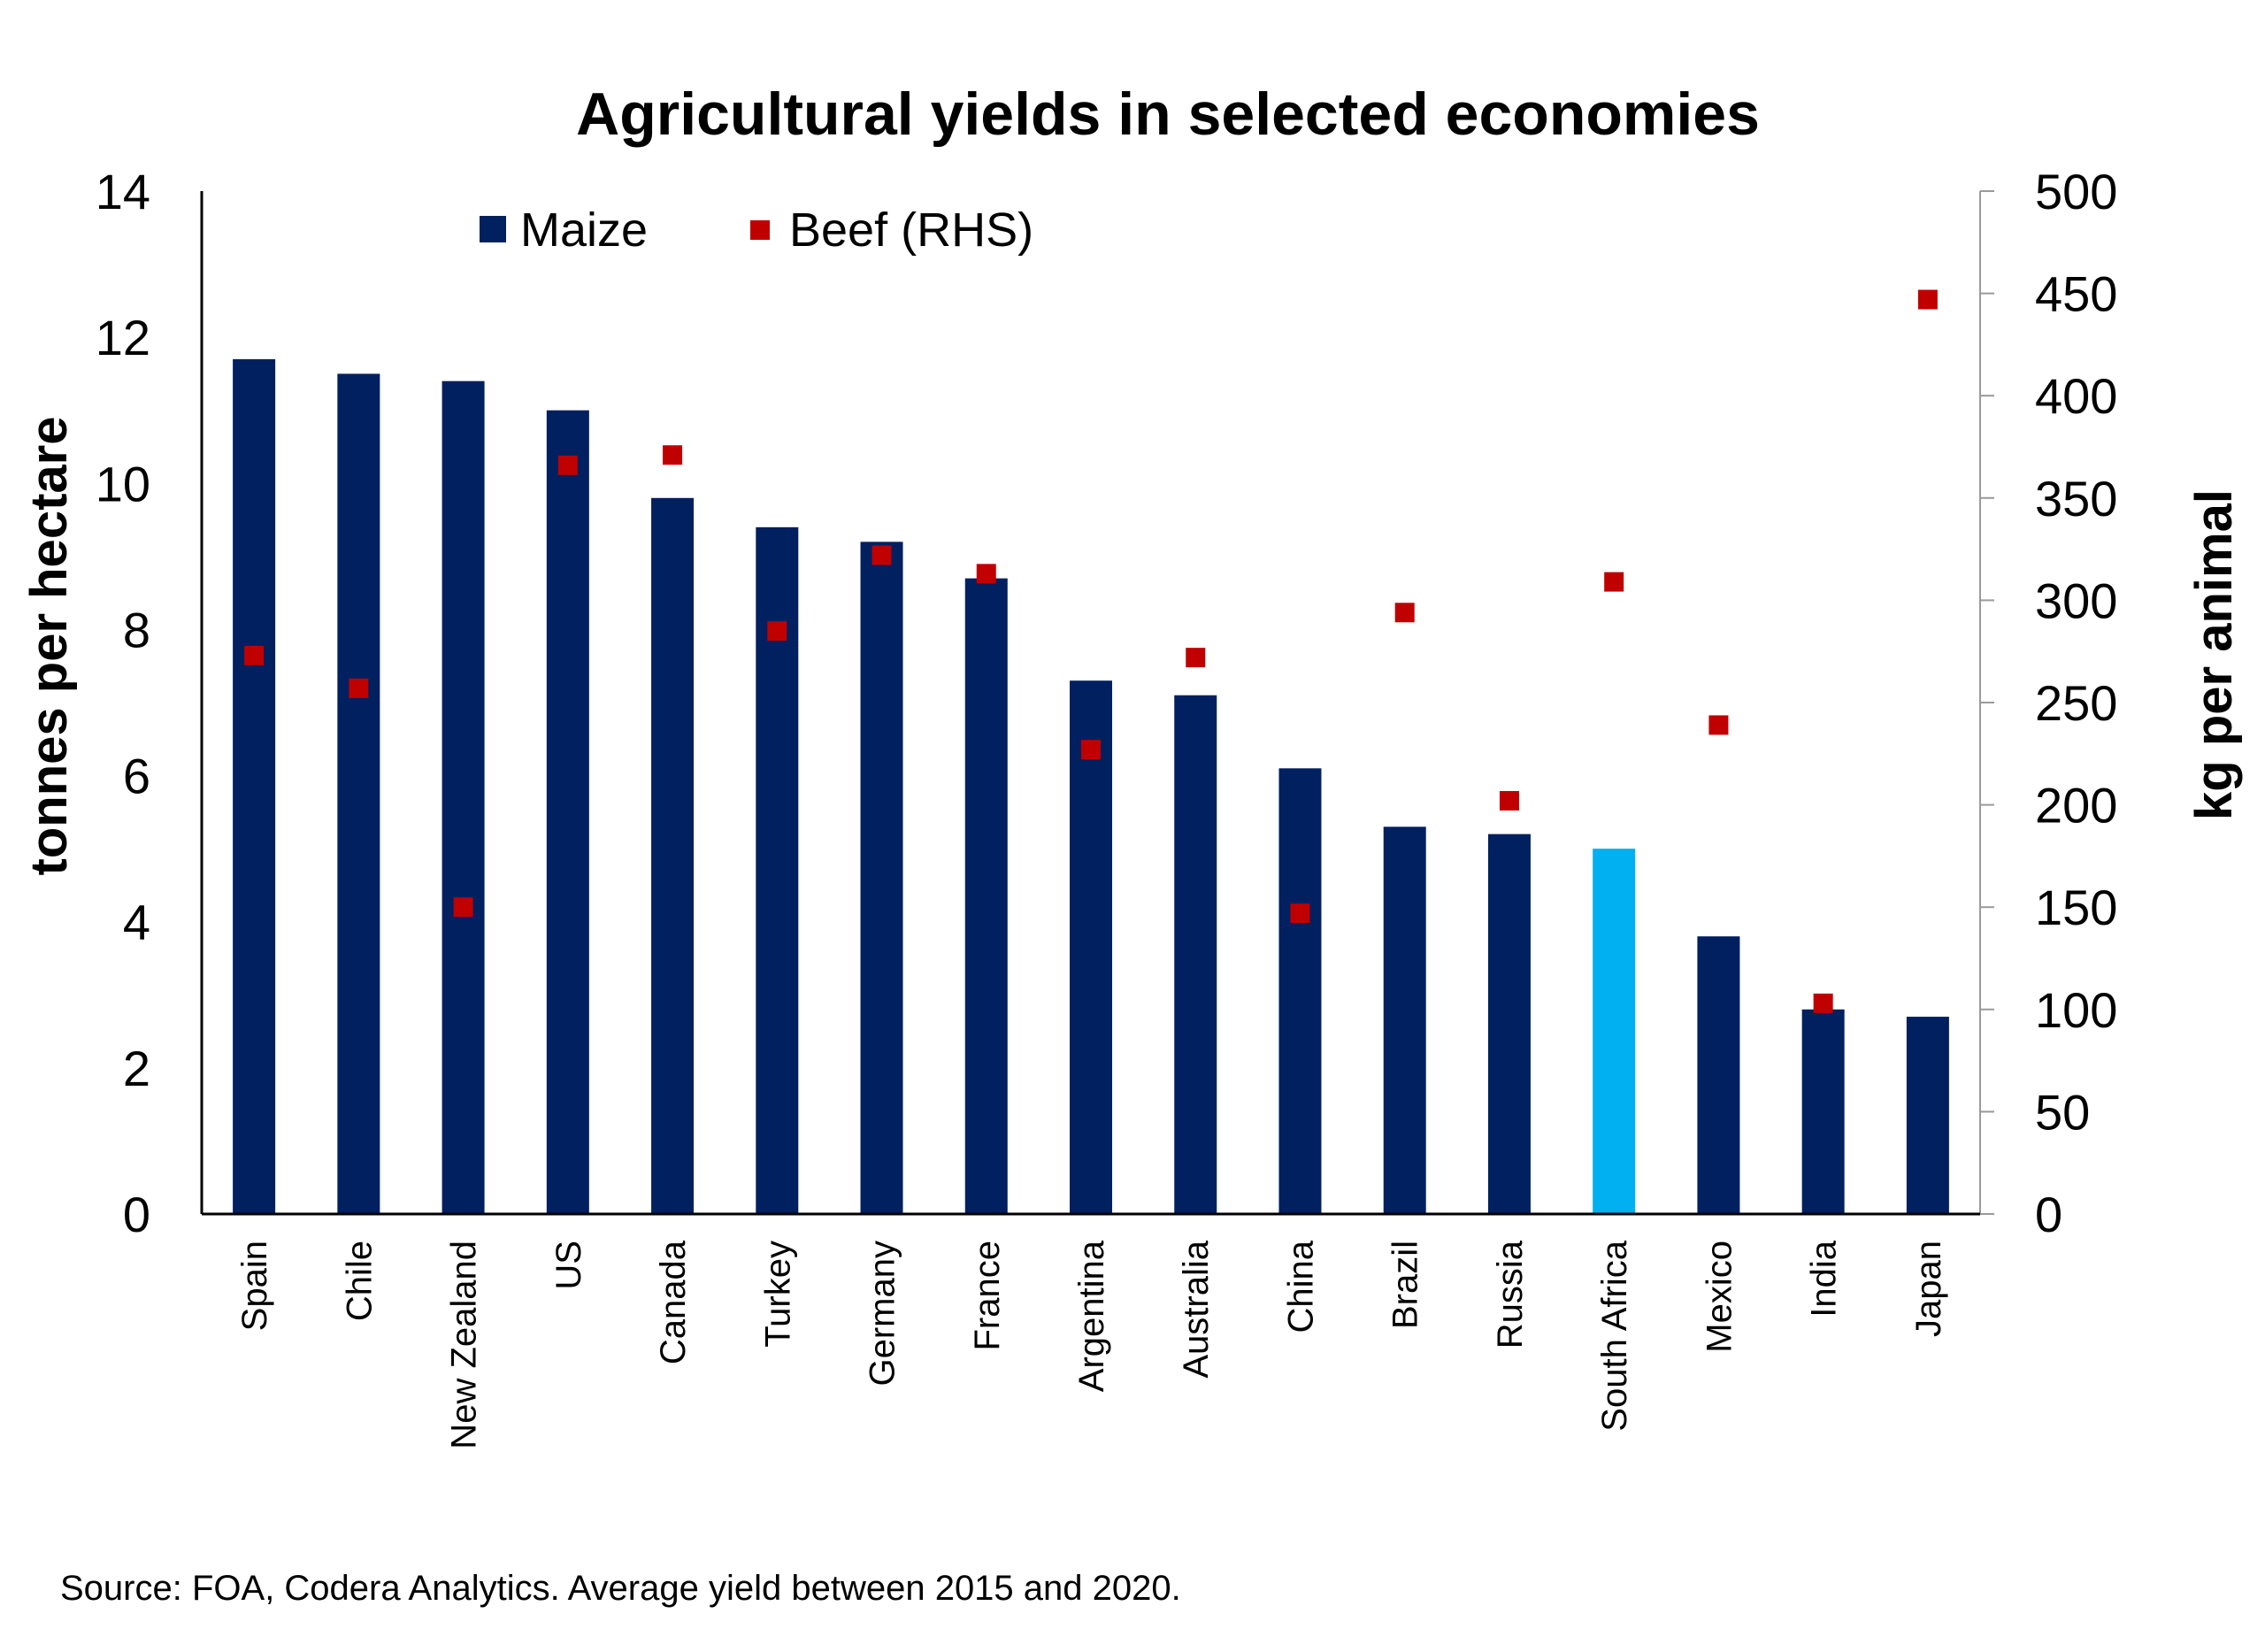 The image size is (2265, 1652). Describe the element at coordinates (2214, 654) in the screenshot. I see `y2-axis-label: kg per animal` at that location.